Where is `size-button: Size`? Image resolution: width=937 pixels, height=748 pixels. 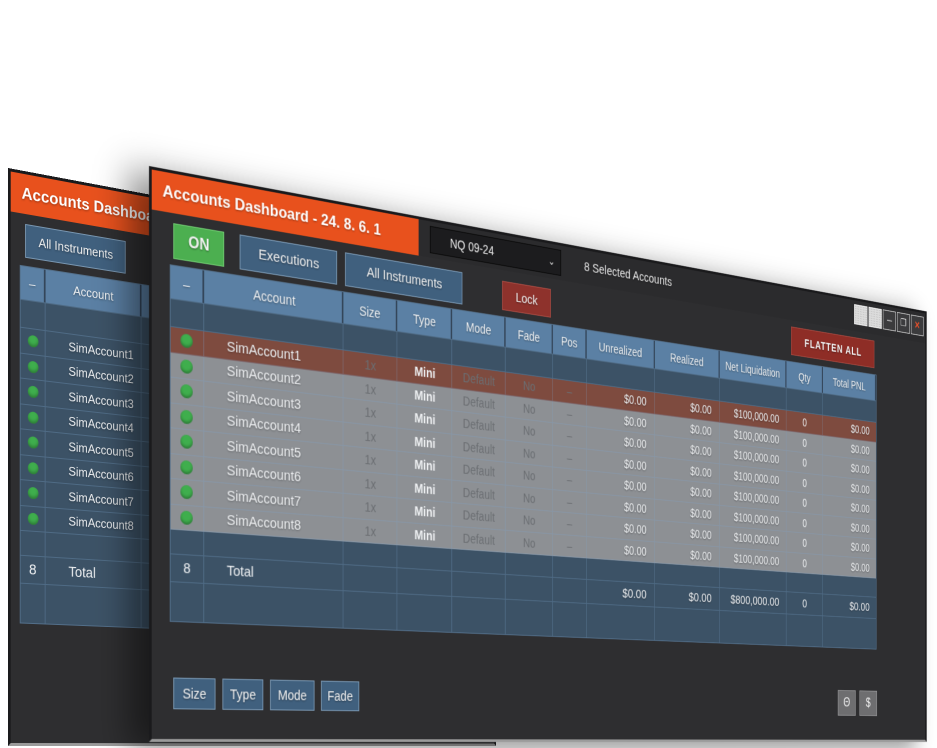 size-button: Size is located at coordinates (194, 693).